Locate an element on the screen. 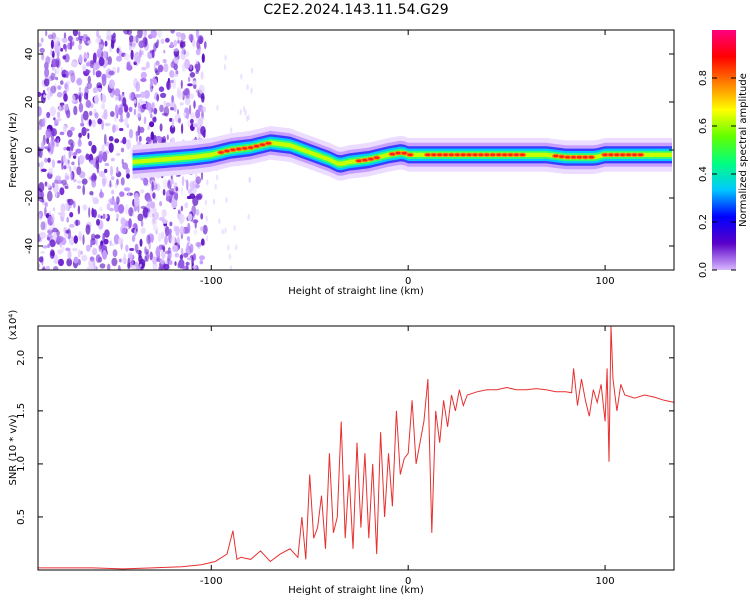 This screenshot has width=750, height=600. snr-y-tick-label: 0.5 is located at coordinates (21, 517).